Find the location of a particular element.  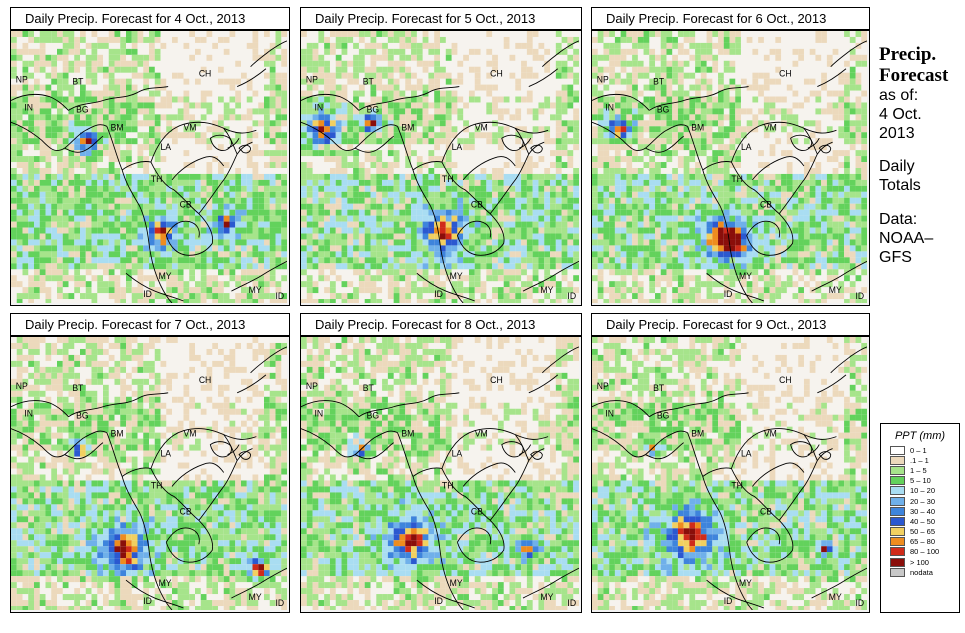

legend-row: 65 – 80 is located at coordinates (924, 542).